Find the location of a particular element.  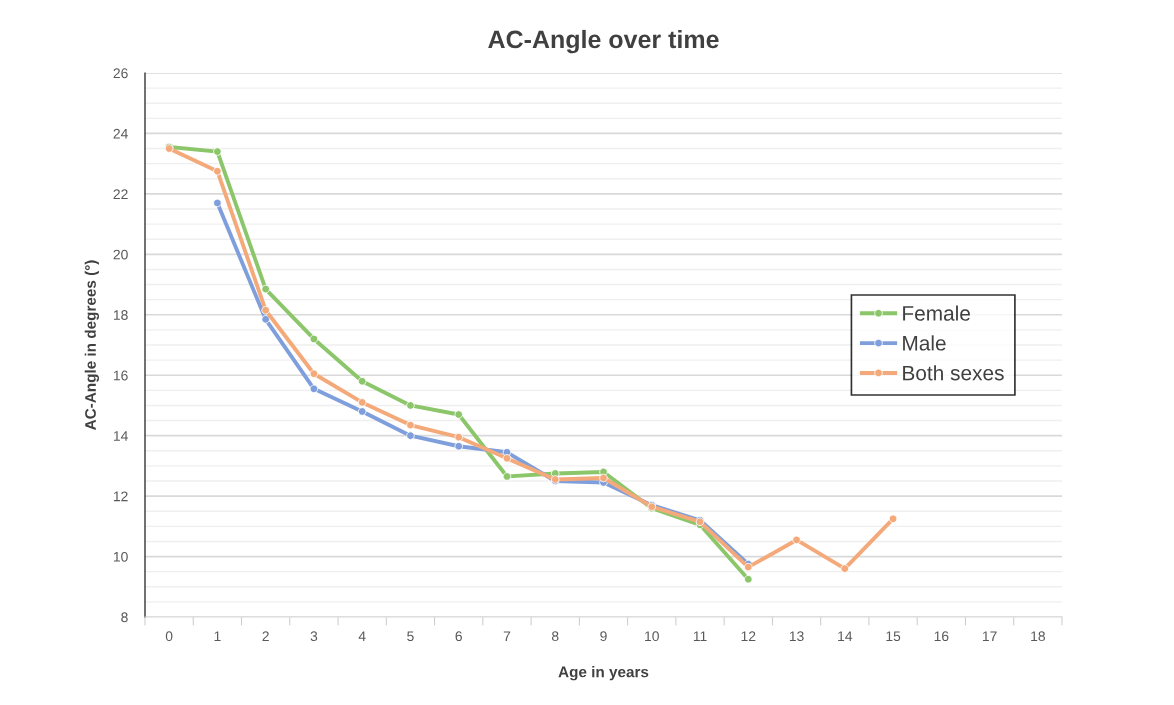

y-tick-label: 16 is located at coordinates (120, 375).